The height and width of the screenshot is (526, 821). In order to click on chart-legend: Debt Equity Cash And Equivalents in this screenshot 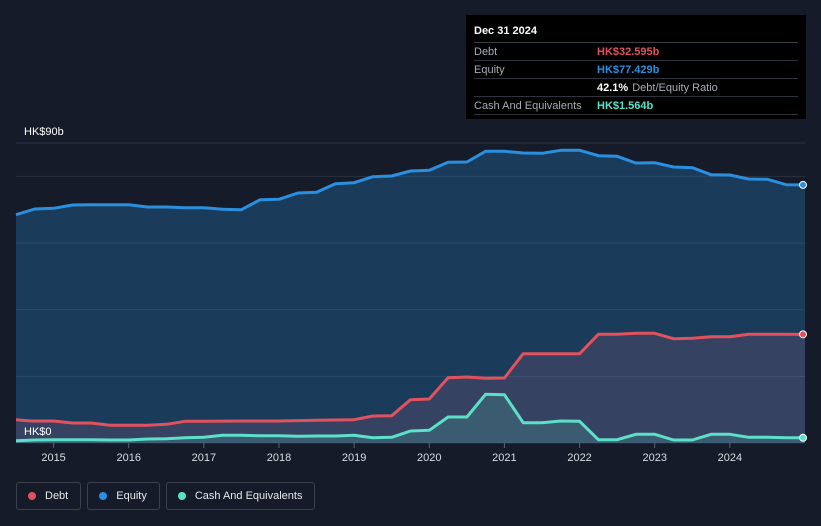, I will do `click(166, 496)`.